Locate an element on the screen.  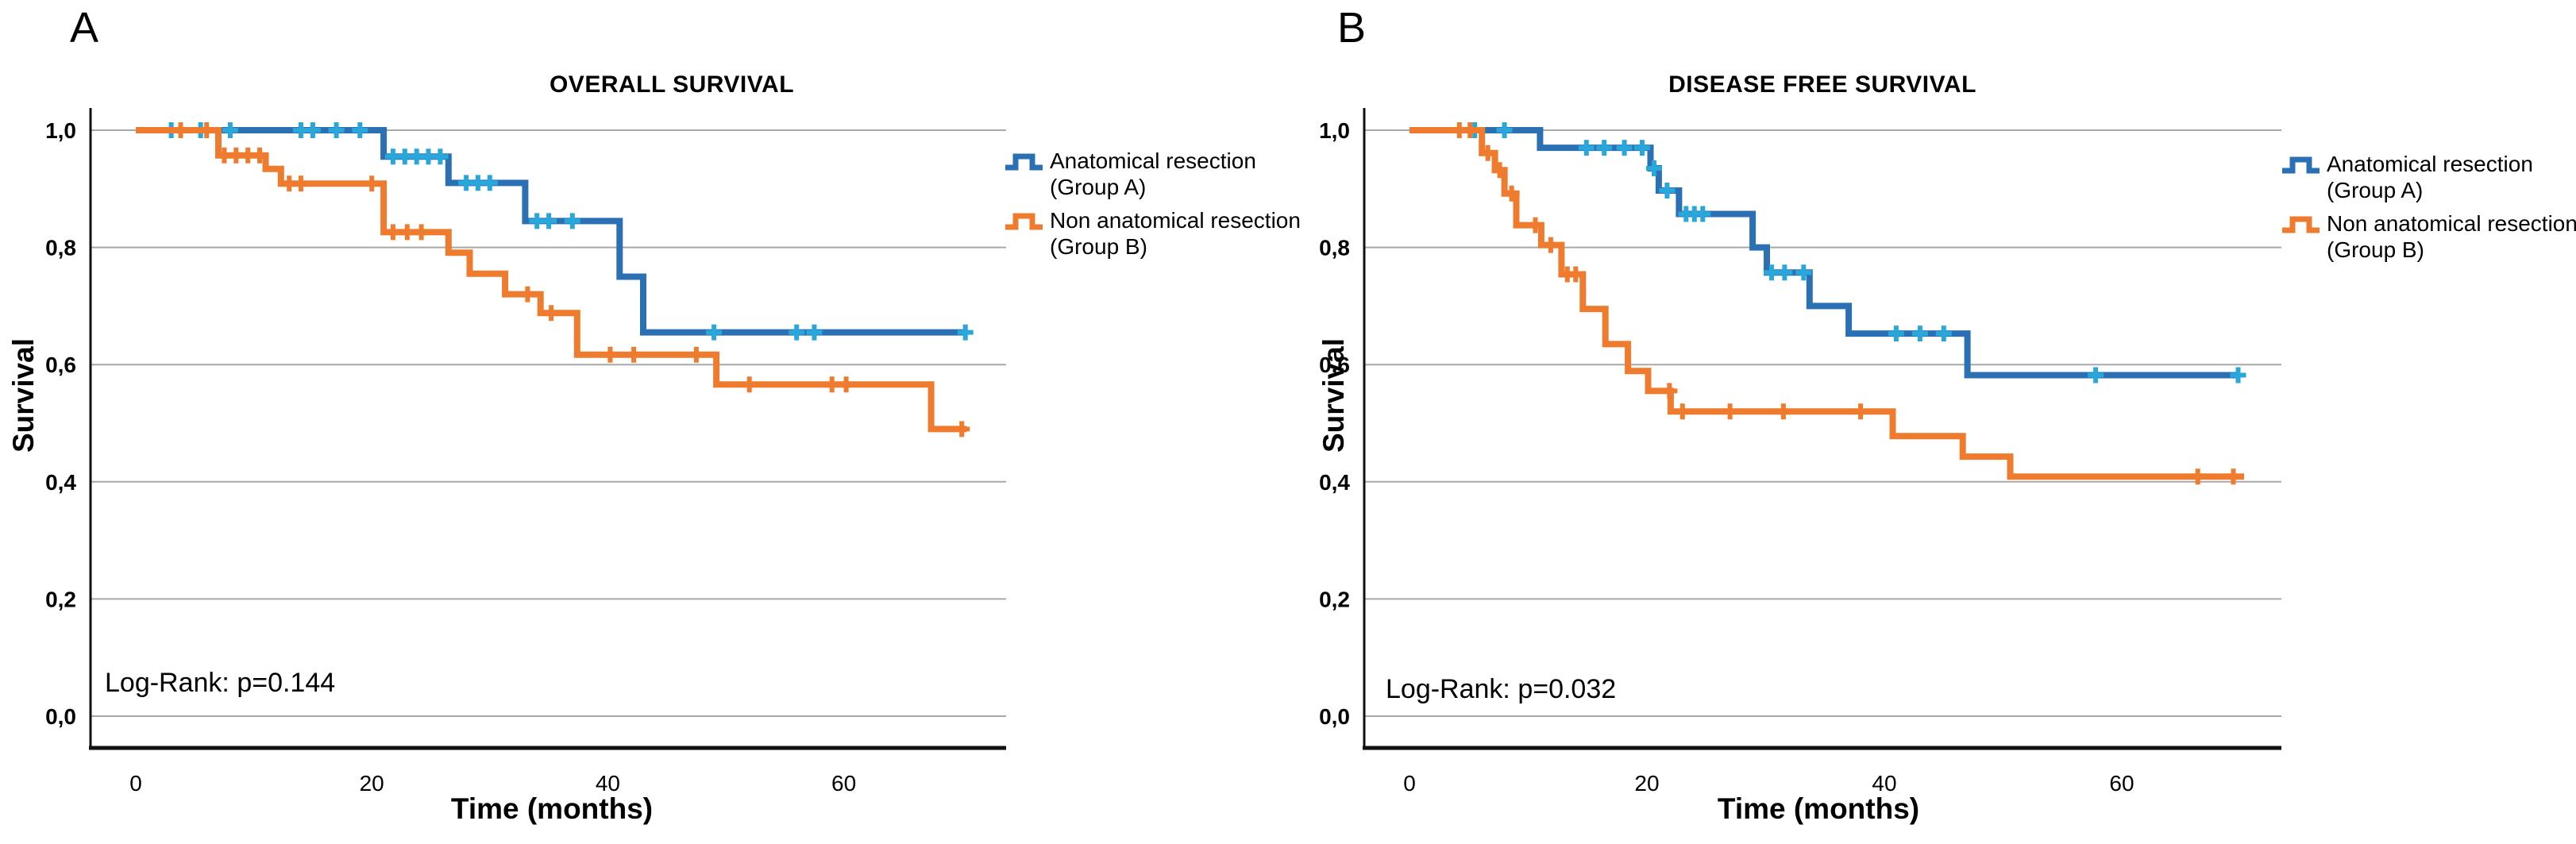
chart-title: DISEASE FREE SURVIVAL is located at coordinates (1822, 84).